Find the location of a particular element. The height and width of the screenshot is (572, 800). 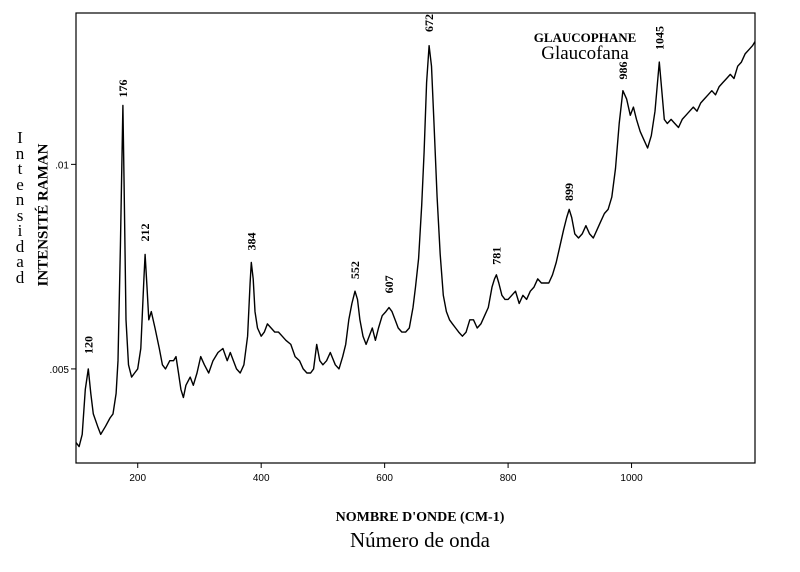

x-axis-title: NOMBRE D'ONDE (CM-1) is located at coordinates (420, 517).